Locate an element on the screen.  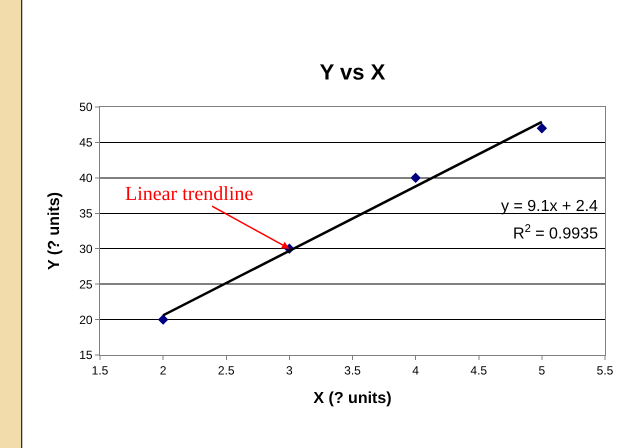
annotation: Linear trendline is located at coordinates (189, 194).